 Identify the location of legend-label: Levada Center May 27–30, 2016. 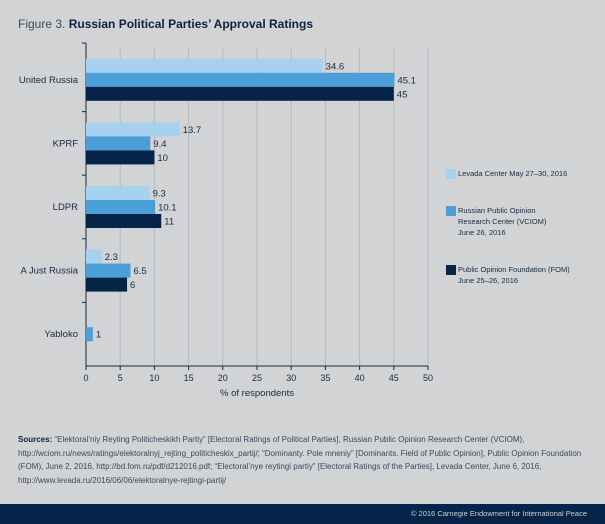
(513, 173).